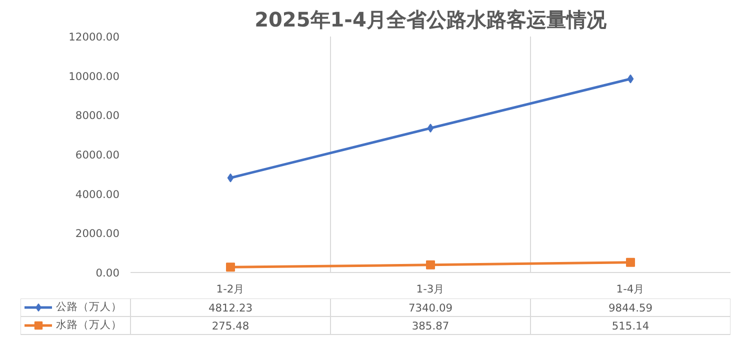 Image resolution: width=747 pixels, height=352 pixels. I want to click on data-label: 515.14, so click(631, 326).